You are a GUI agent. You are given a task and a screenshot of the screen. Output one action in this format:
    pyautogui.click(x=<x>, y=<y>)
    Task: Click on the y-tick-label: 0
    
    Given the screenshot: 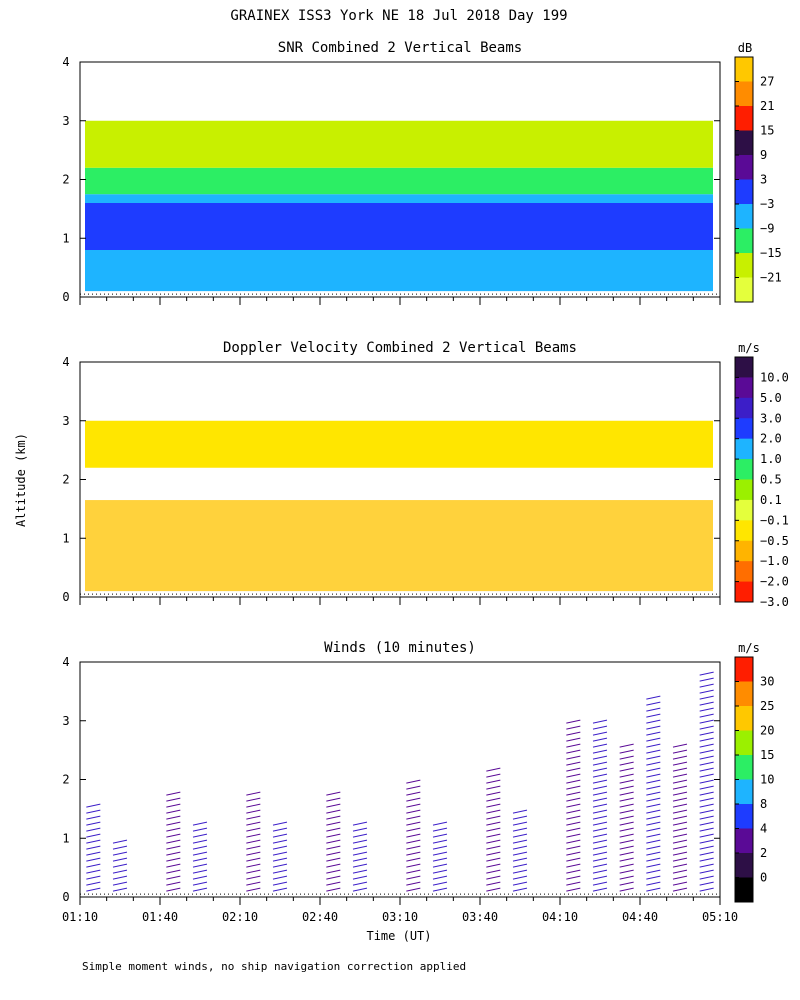 What is the action you would take?
    pyautogui.click(x=65, y=297)
    